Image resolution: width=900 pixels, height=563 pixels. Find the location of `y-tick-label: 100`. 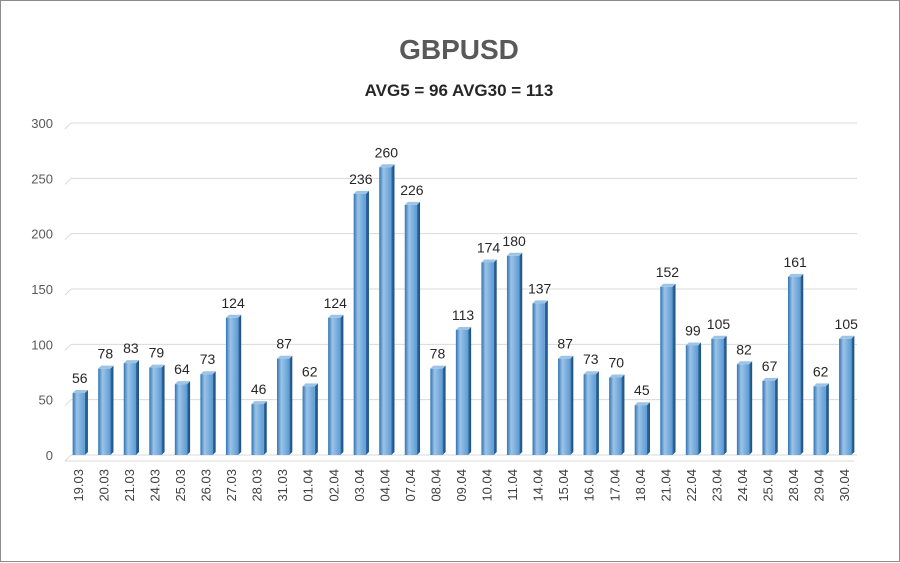

y-tick-label: 100 is located at coordinates (42, 344).